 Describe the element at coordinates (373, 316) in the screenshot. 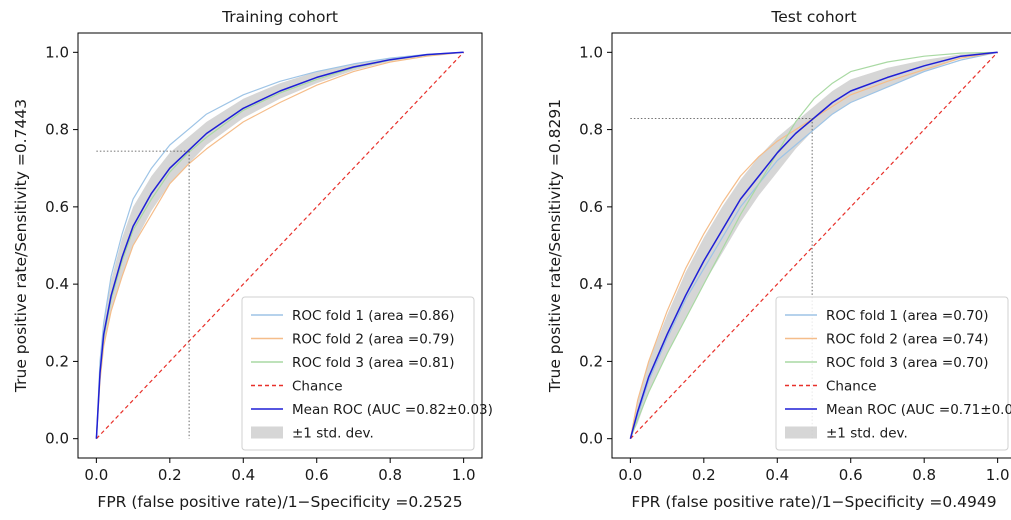

I see `legend-entry-label: ROC fold 1 (area =0.86)` at that location.